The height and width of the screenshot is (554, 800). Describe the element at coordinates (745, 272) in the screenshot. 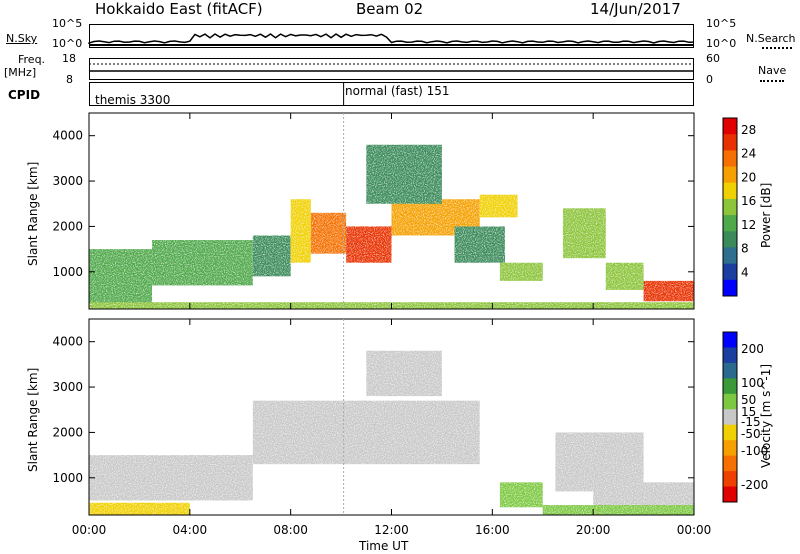

I see `power-colorbar-tick: 4` at that location.